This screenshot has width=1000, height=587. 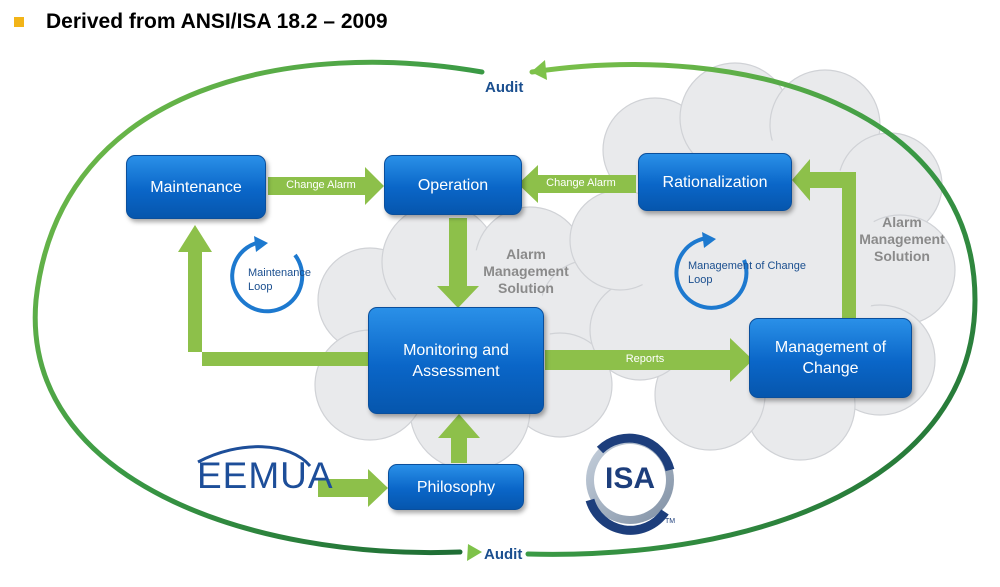 What do you see at coordinates (526, 271) in the screenshot?
I see `cloud-label-left: Alarm Management Solution` at bounding box center [526, 271].